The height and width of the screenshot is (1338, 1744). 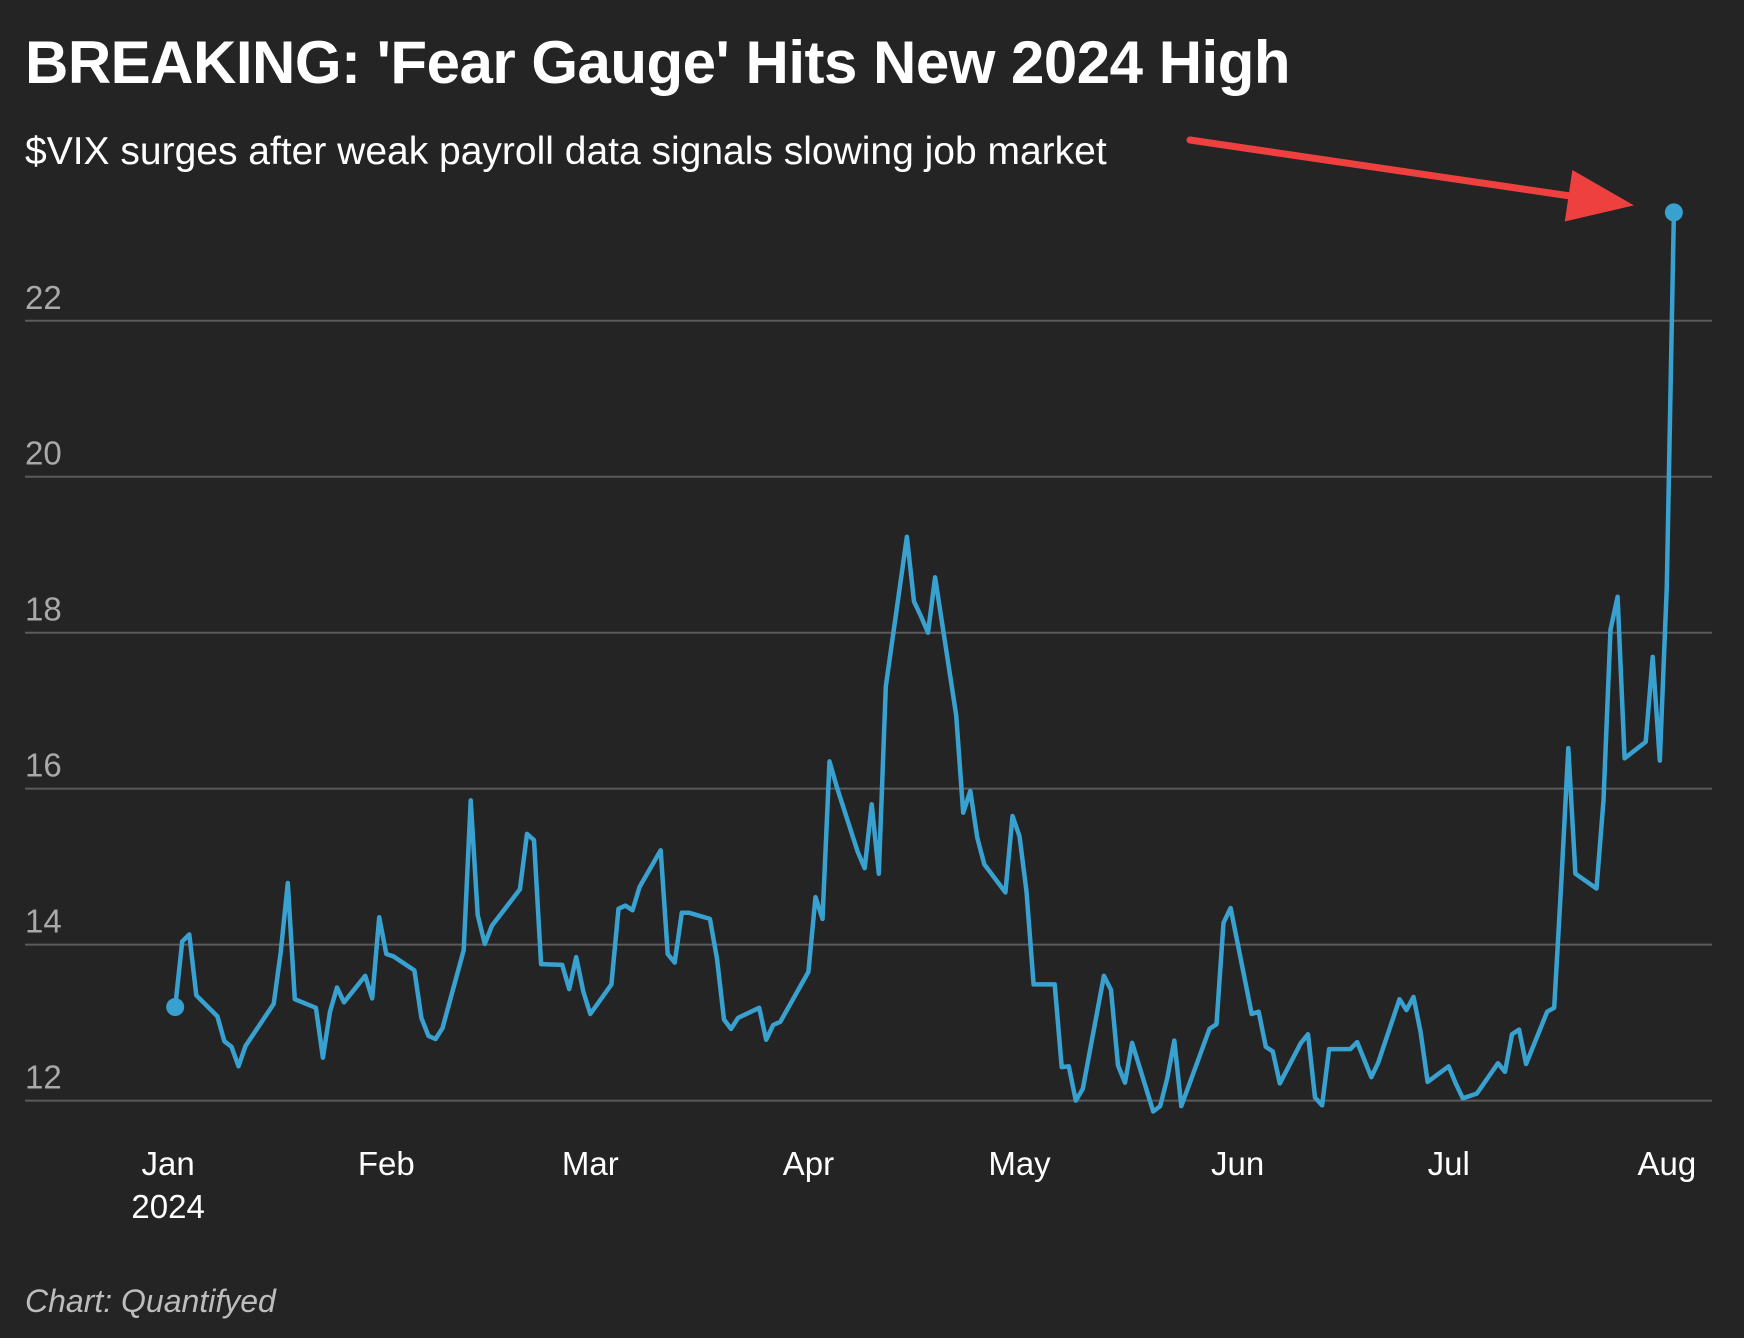 What do you see at coordinates (1666, 1163) in the screenshot?
I see `x-tick-label-aug: Aug` at bounding box center [1666, 1163].